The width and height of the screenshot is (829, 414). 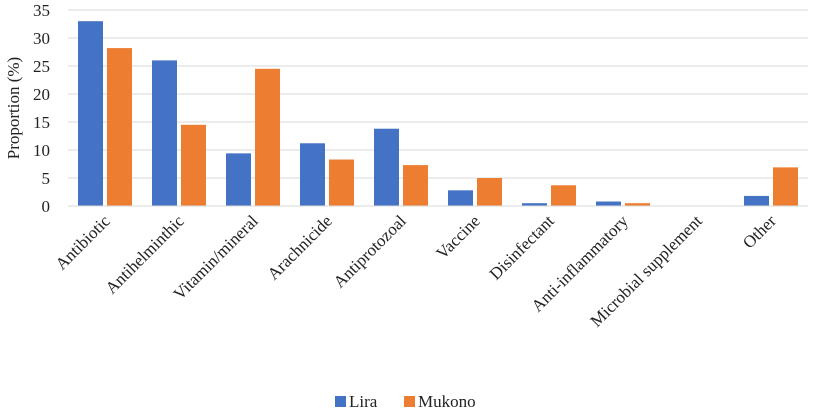 I want to click on bar-mukono-antihelminthic, so click(x=193, y=165).